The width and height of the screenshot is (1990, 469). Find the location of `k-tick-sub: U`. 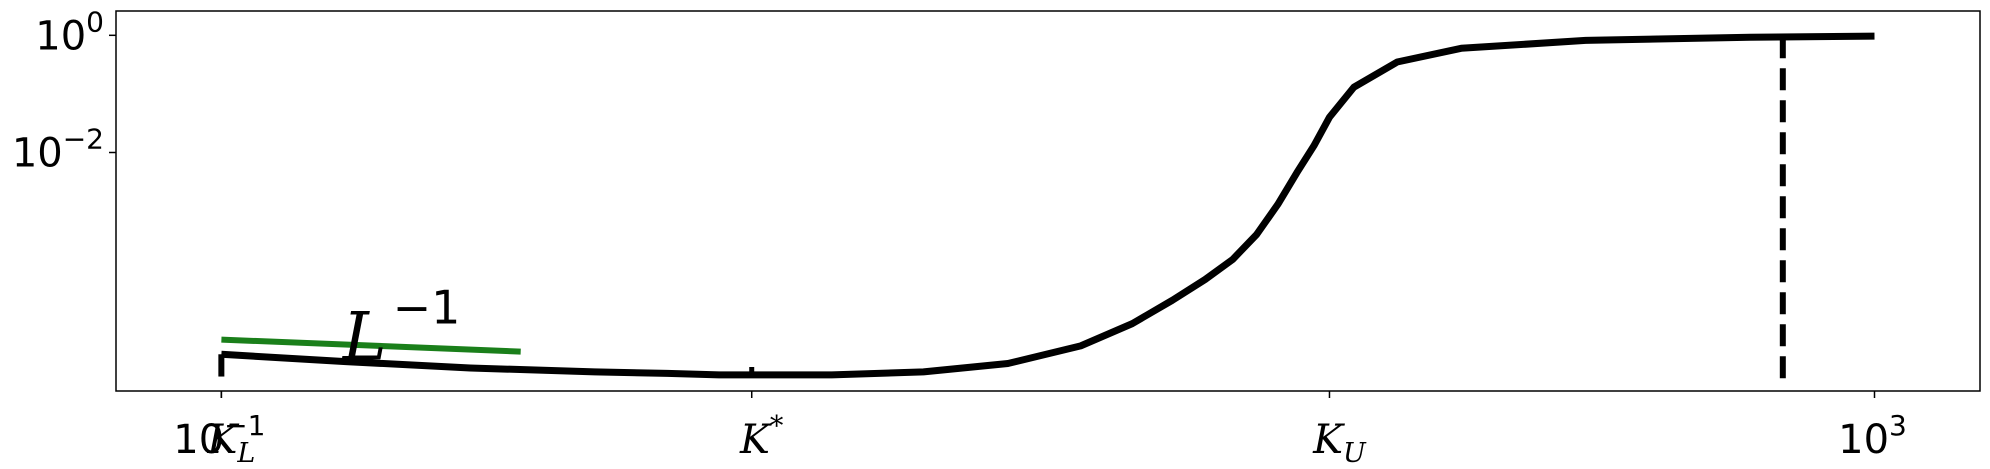

k-tick-sub: U is located at coordinates (1355, 453).